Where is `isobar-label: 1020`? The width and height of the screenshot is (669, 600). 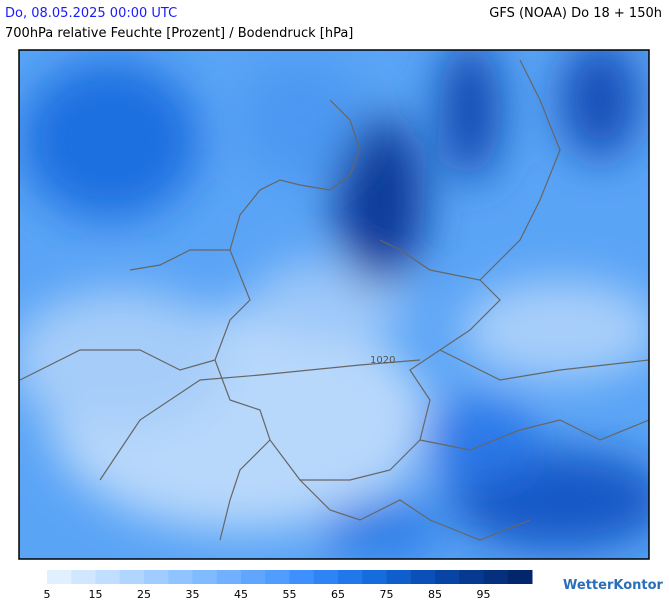 isobar-label: 1020 is located at coordinates (382, 360).